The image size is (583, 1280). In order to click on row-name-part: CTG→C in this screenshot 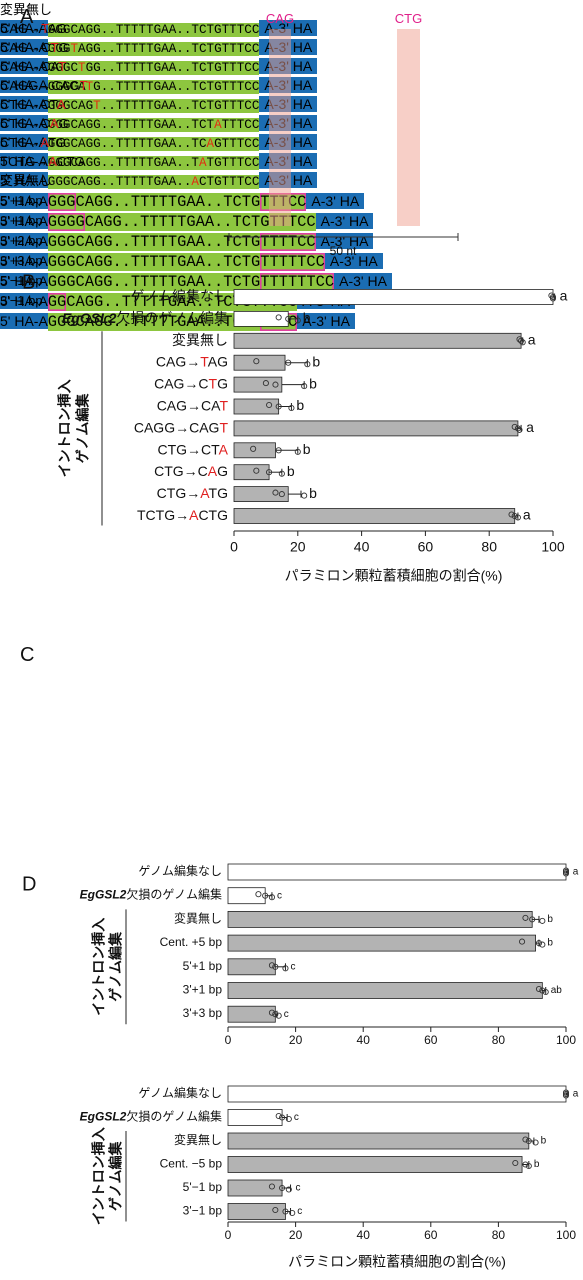, I will do `click(25, 123)`.